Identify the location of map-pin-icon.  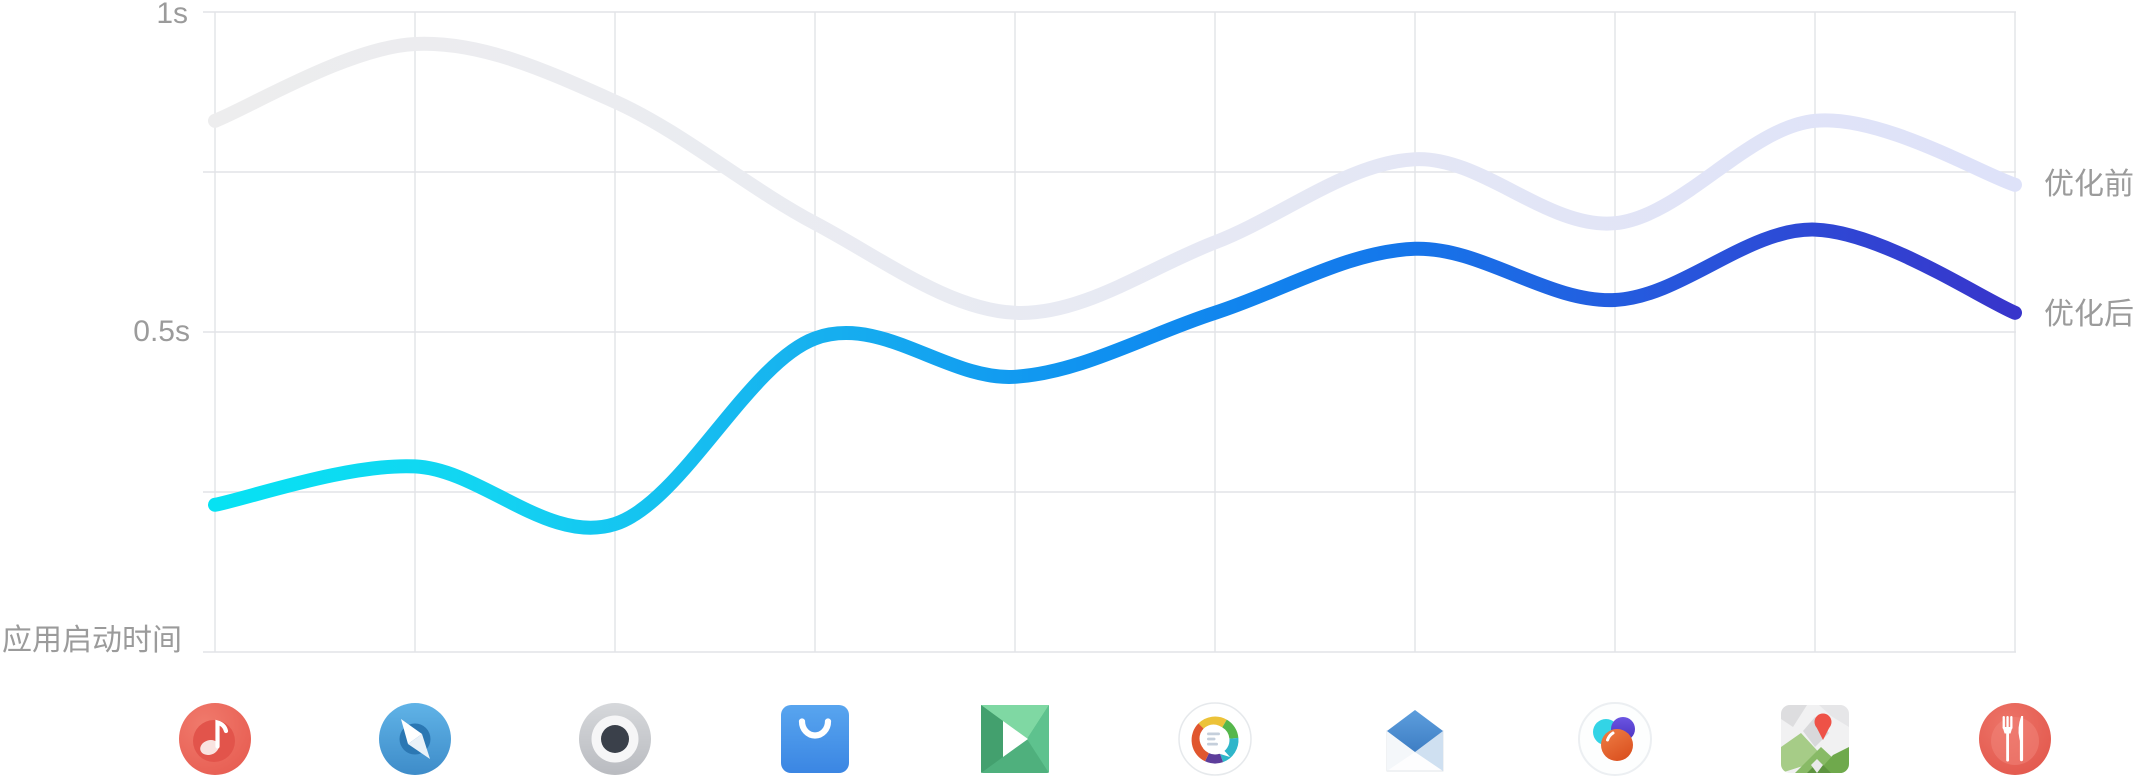
(1815, 739).